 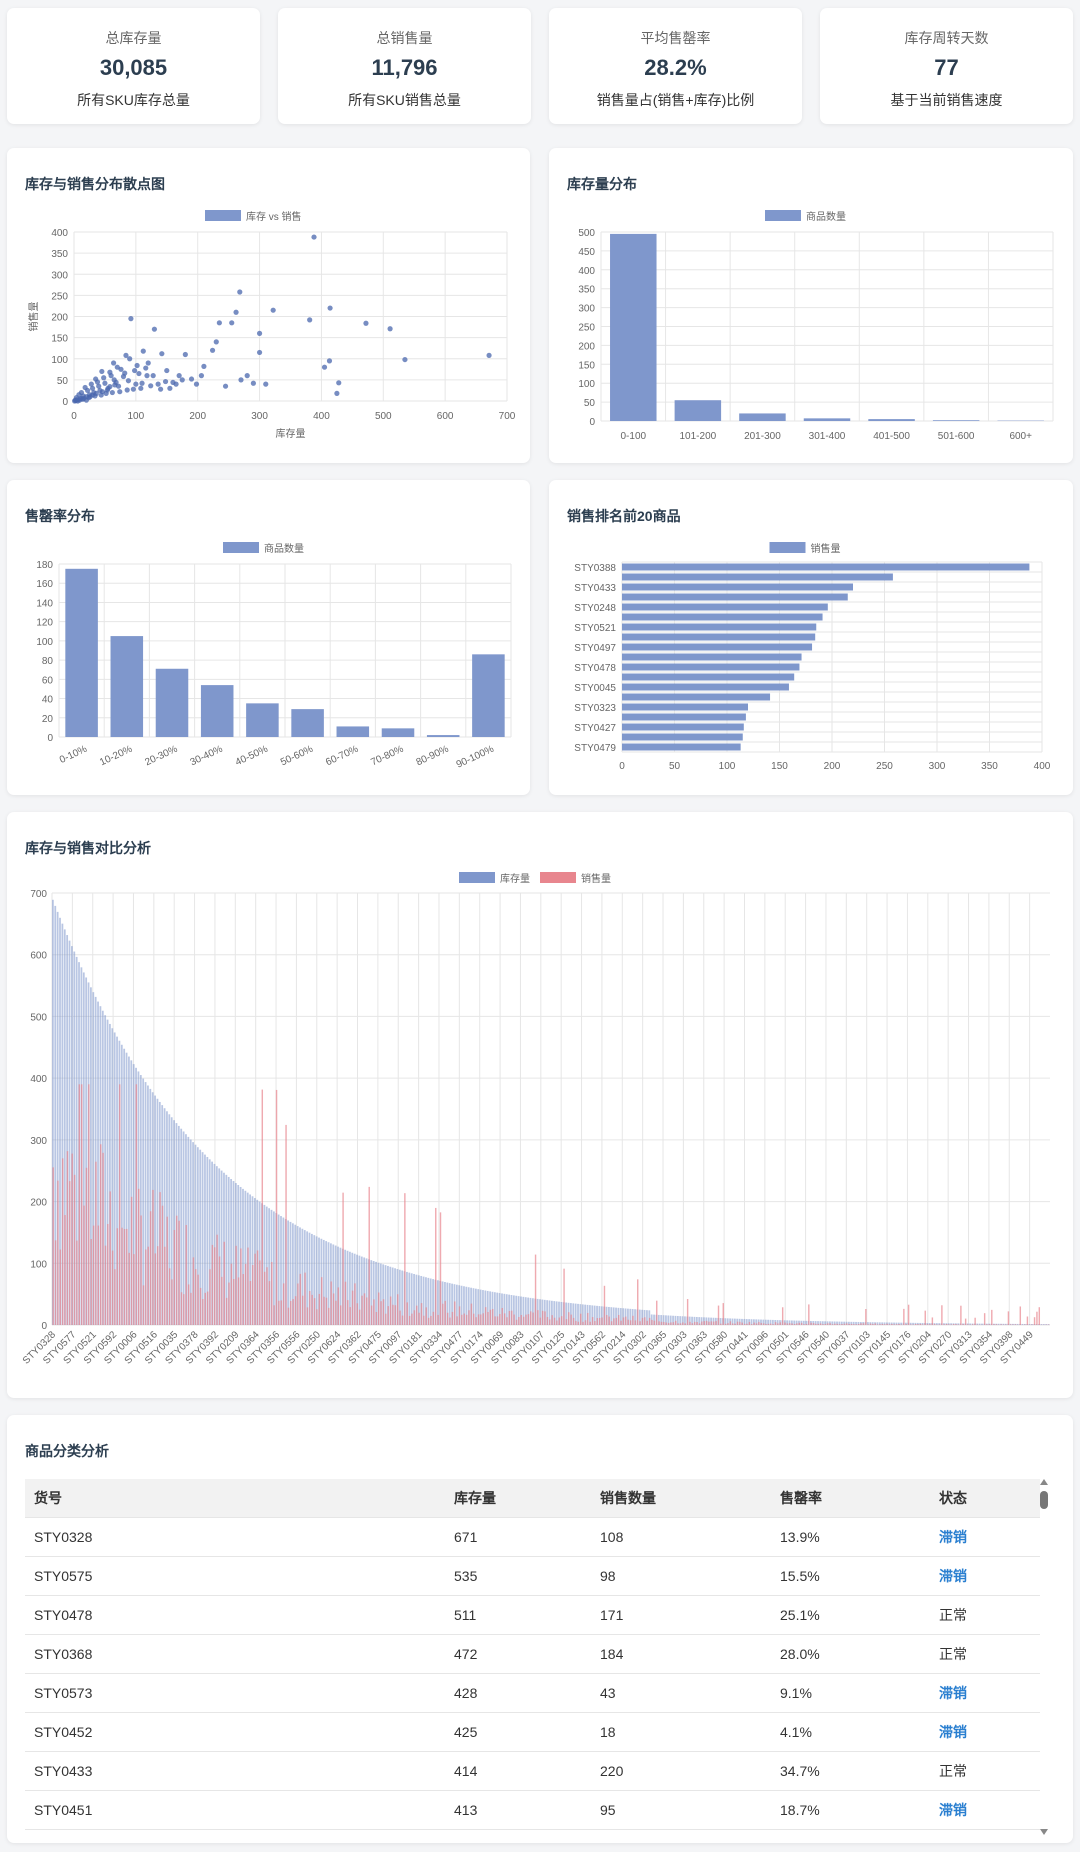 I want to click on scroll-up-arrow-icon, so click(x=1044, y=1482).